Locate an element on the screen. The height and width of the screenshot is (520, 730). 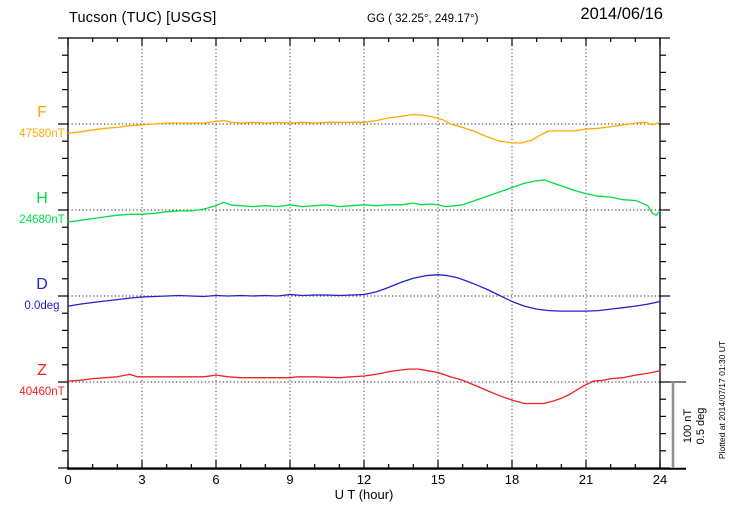
scale-bar-nt-label: 100 nT is located at coordinates (687, 426).